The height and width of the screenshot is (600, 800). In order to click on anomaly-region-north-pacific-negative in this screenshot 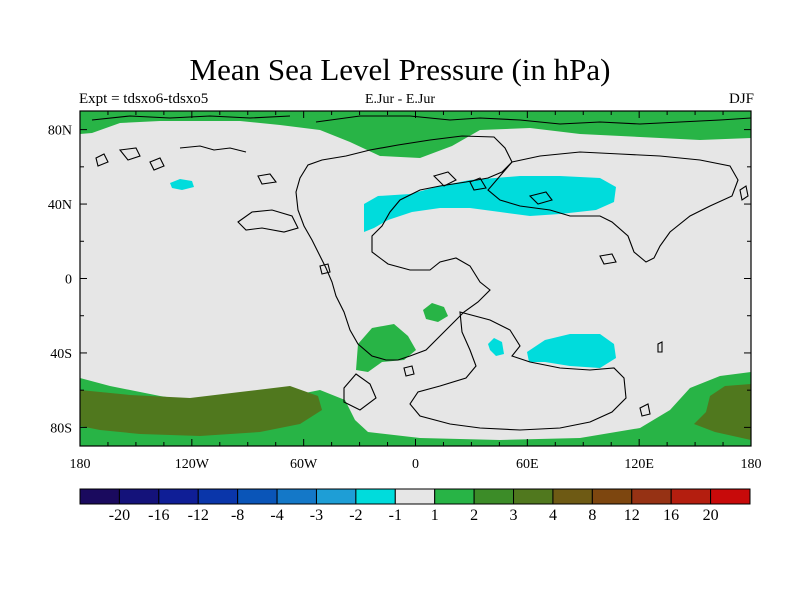, I will do `click(182, 184)`.